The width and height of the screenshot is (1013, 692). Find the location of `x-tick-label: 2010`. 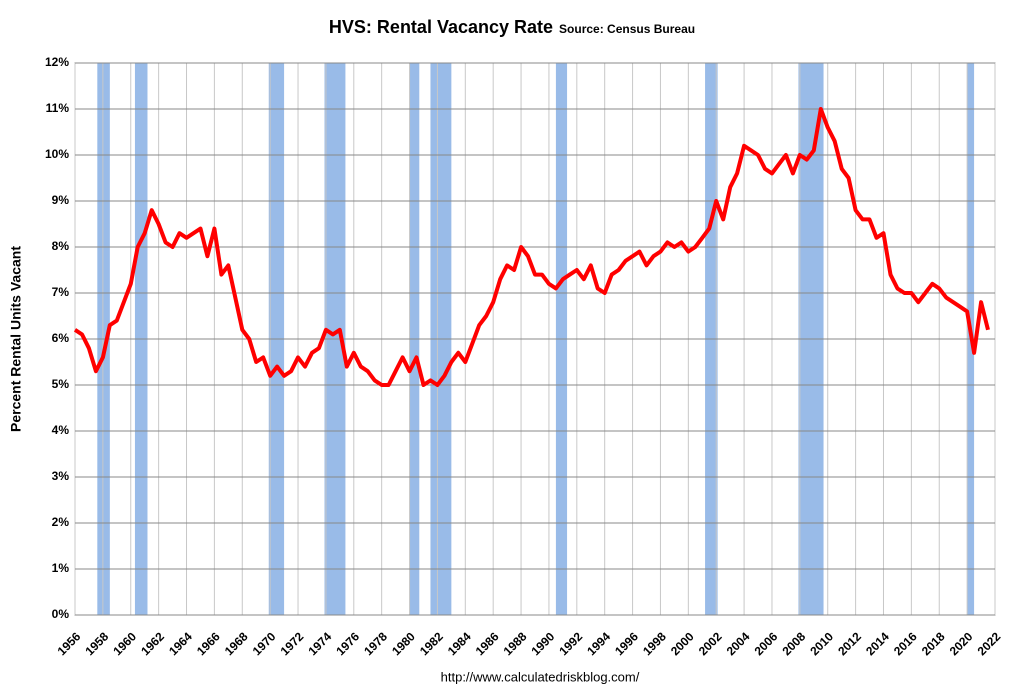

x-tick-label: 2010 is located at coordinates (821, 643).